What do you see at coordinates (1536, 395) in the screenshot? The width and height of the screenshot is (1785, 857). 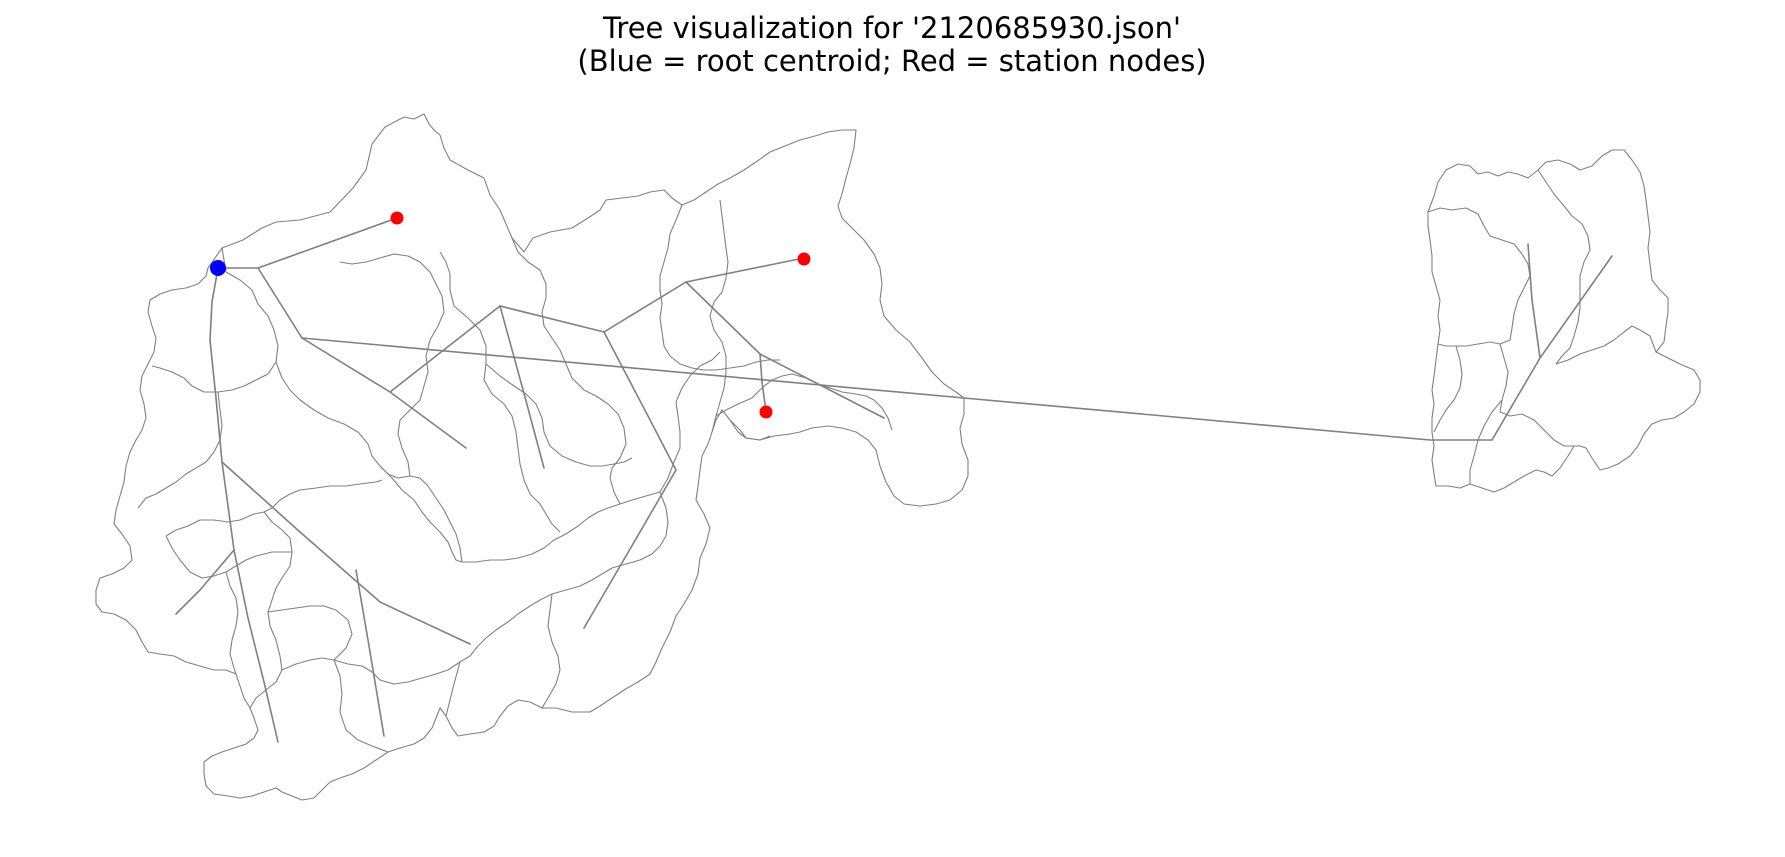 I see `basin-divide-east-e` at bounding box center [1536, 395].